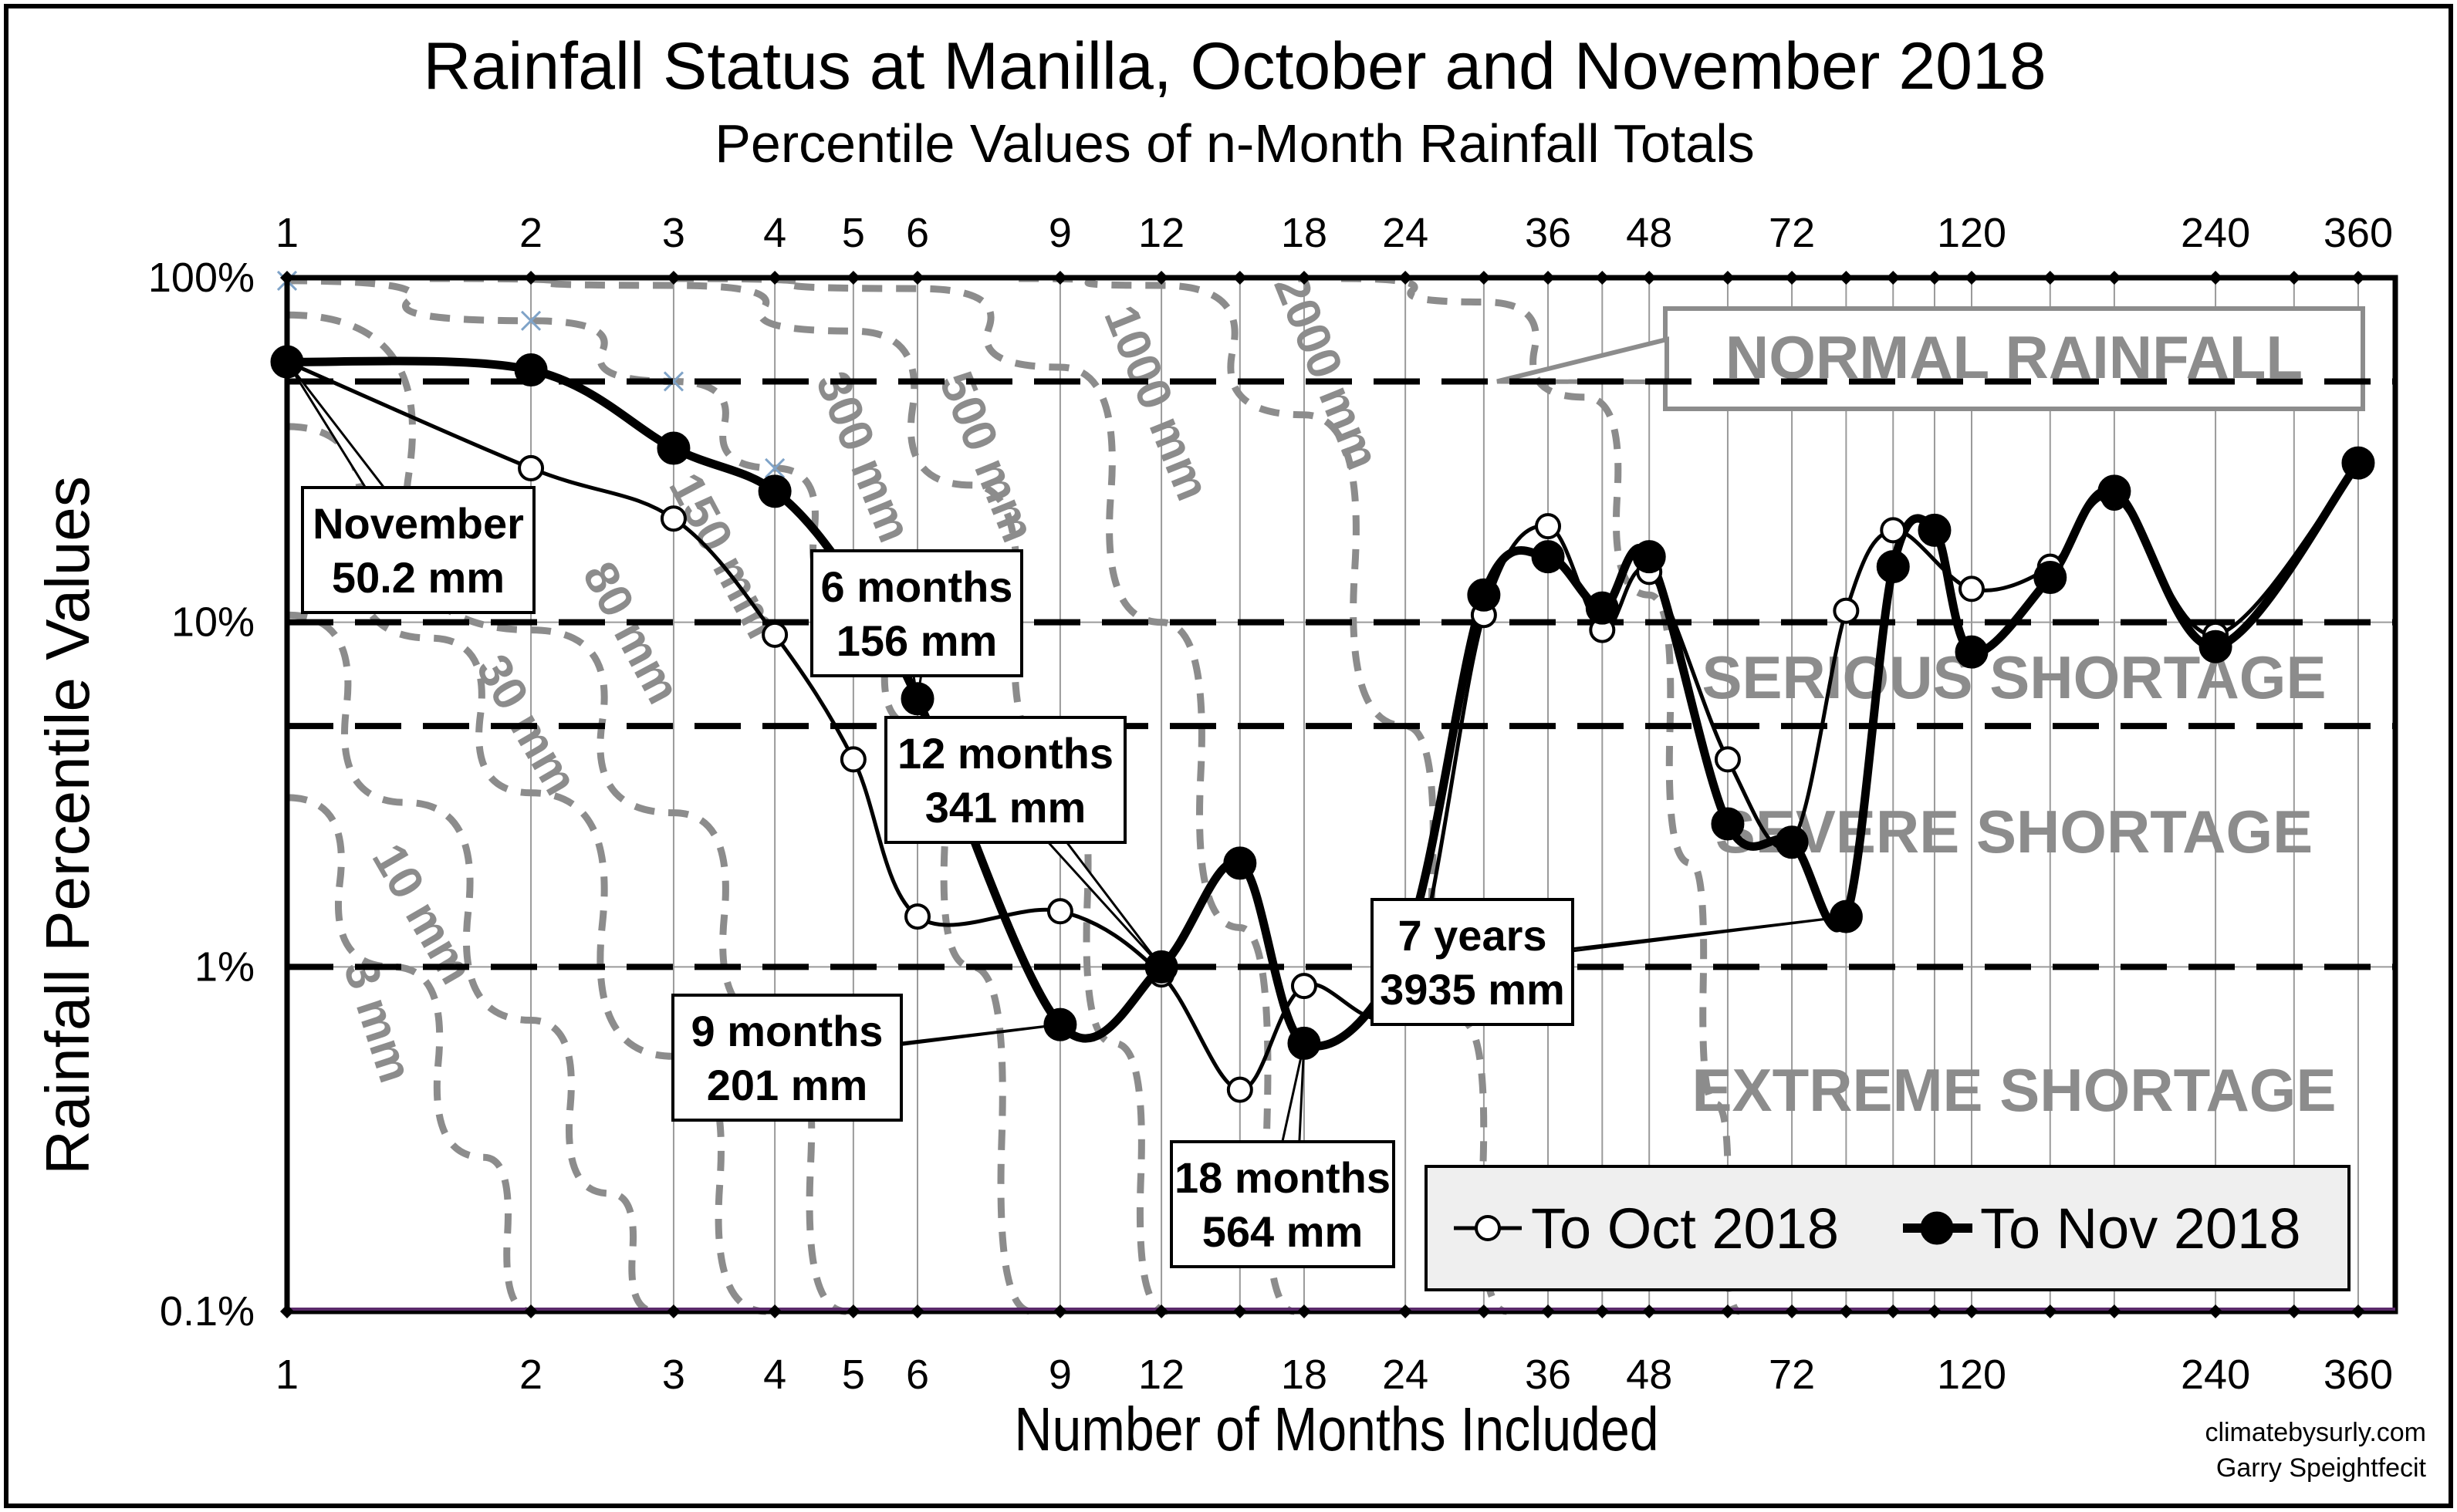 Image resolution: width=2457 pixels, height=1512 pixels. Describe the element at coordinates (1060, 1375) in the screenshot. I see `x-tick-label-bottom: 9` at that location.